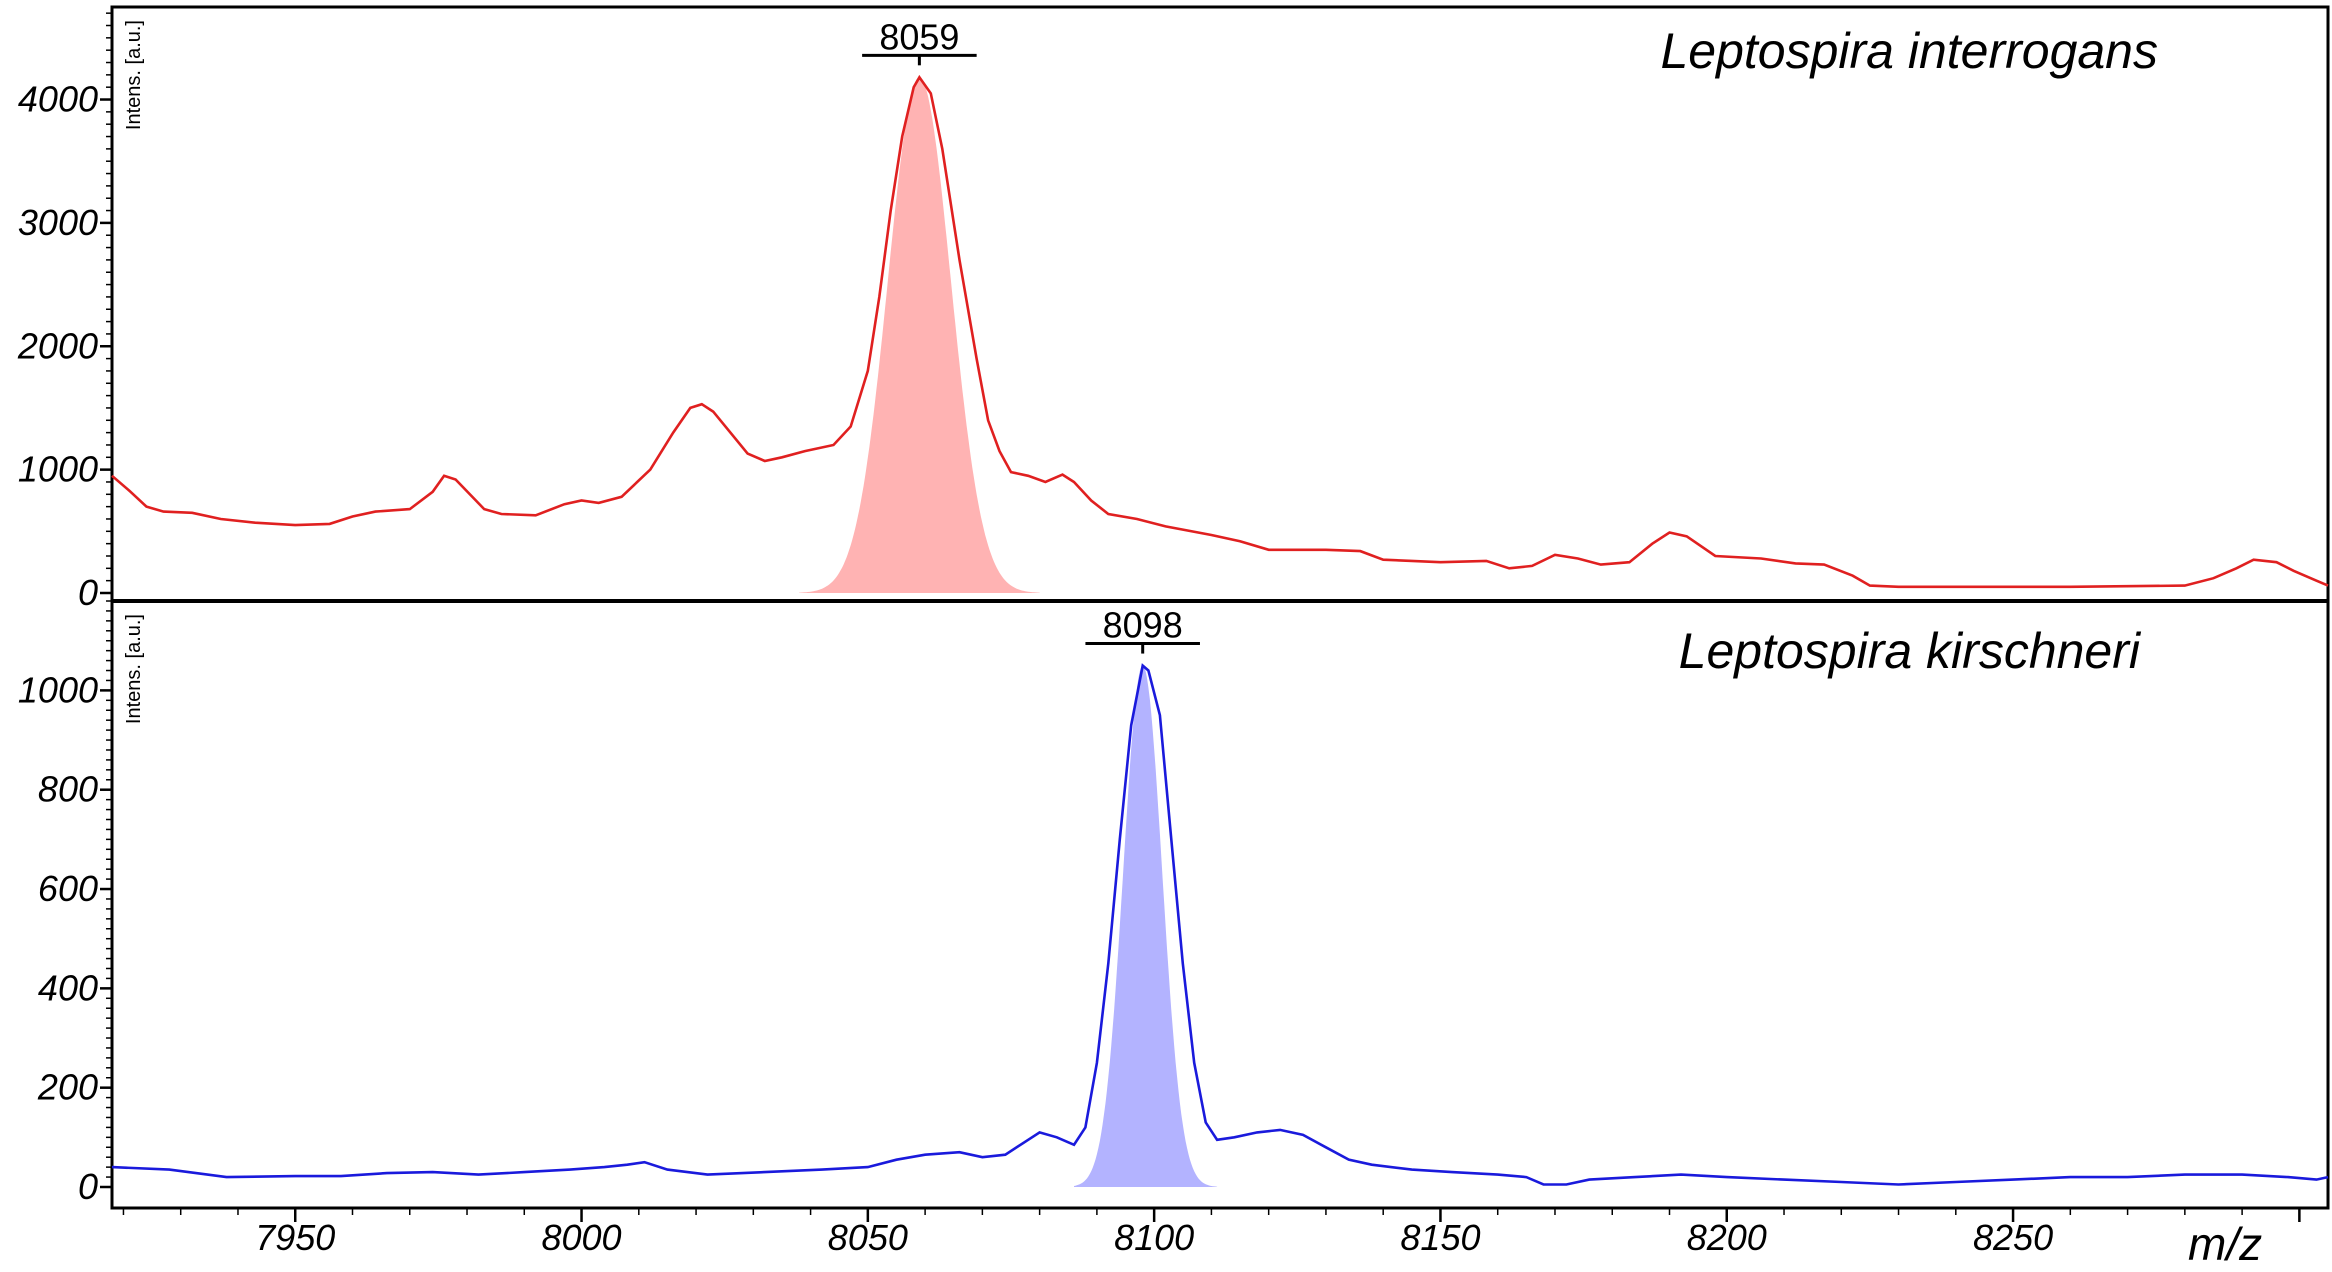 This screenshot has width=2332, height=1272. Describe the element at coordinates (919, 335) in the screenshot. I see `peak-highlight-interrogans` at that location.